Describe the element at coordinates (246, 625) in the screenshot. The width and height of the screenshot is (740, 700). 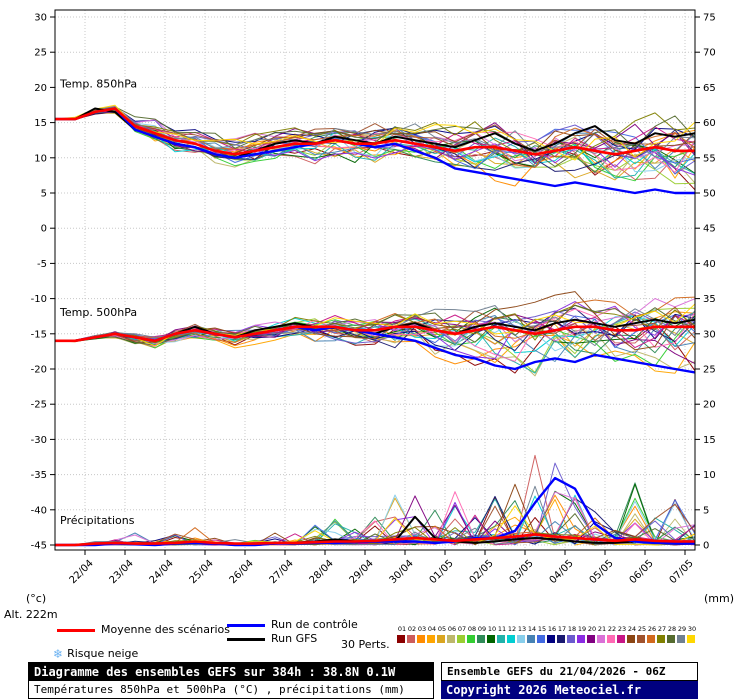
I see `control-line-sample` at that location.